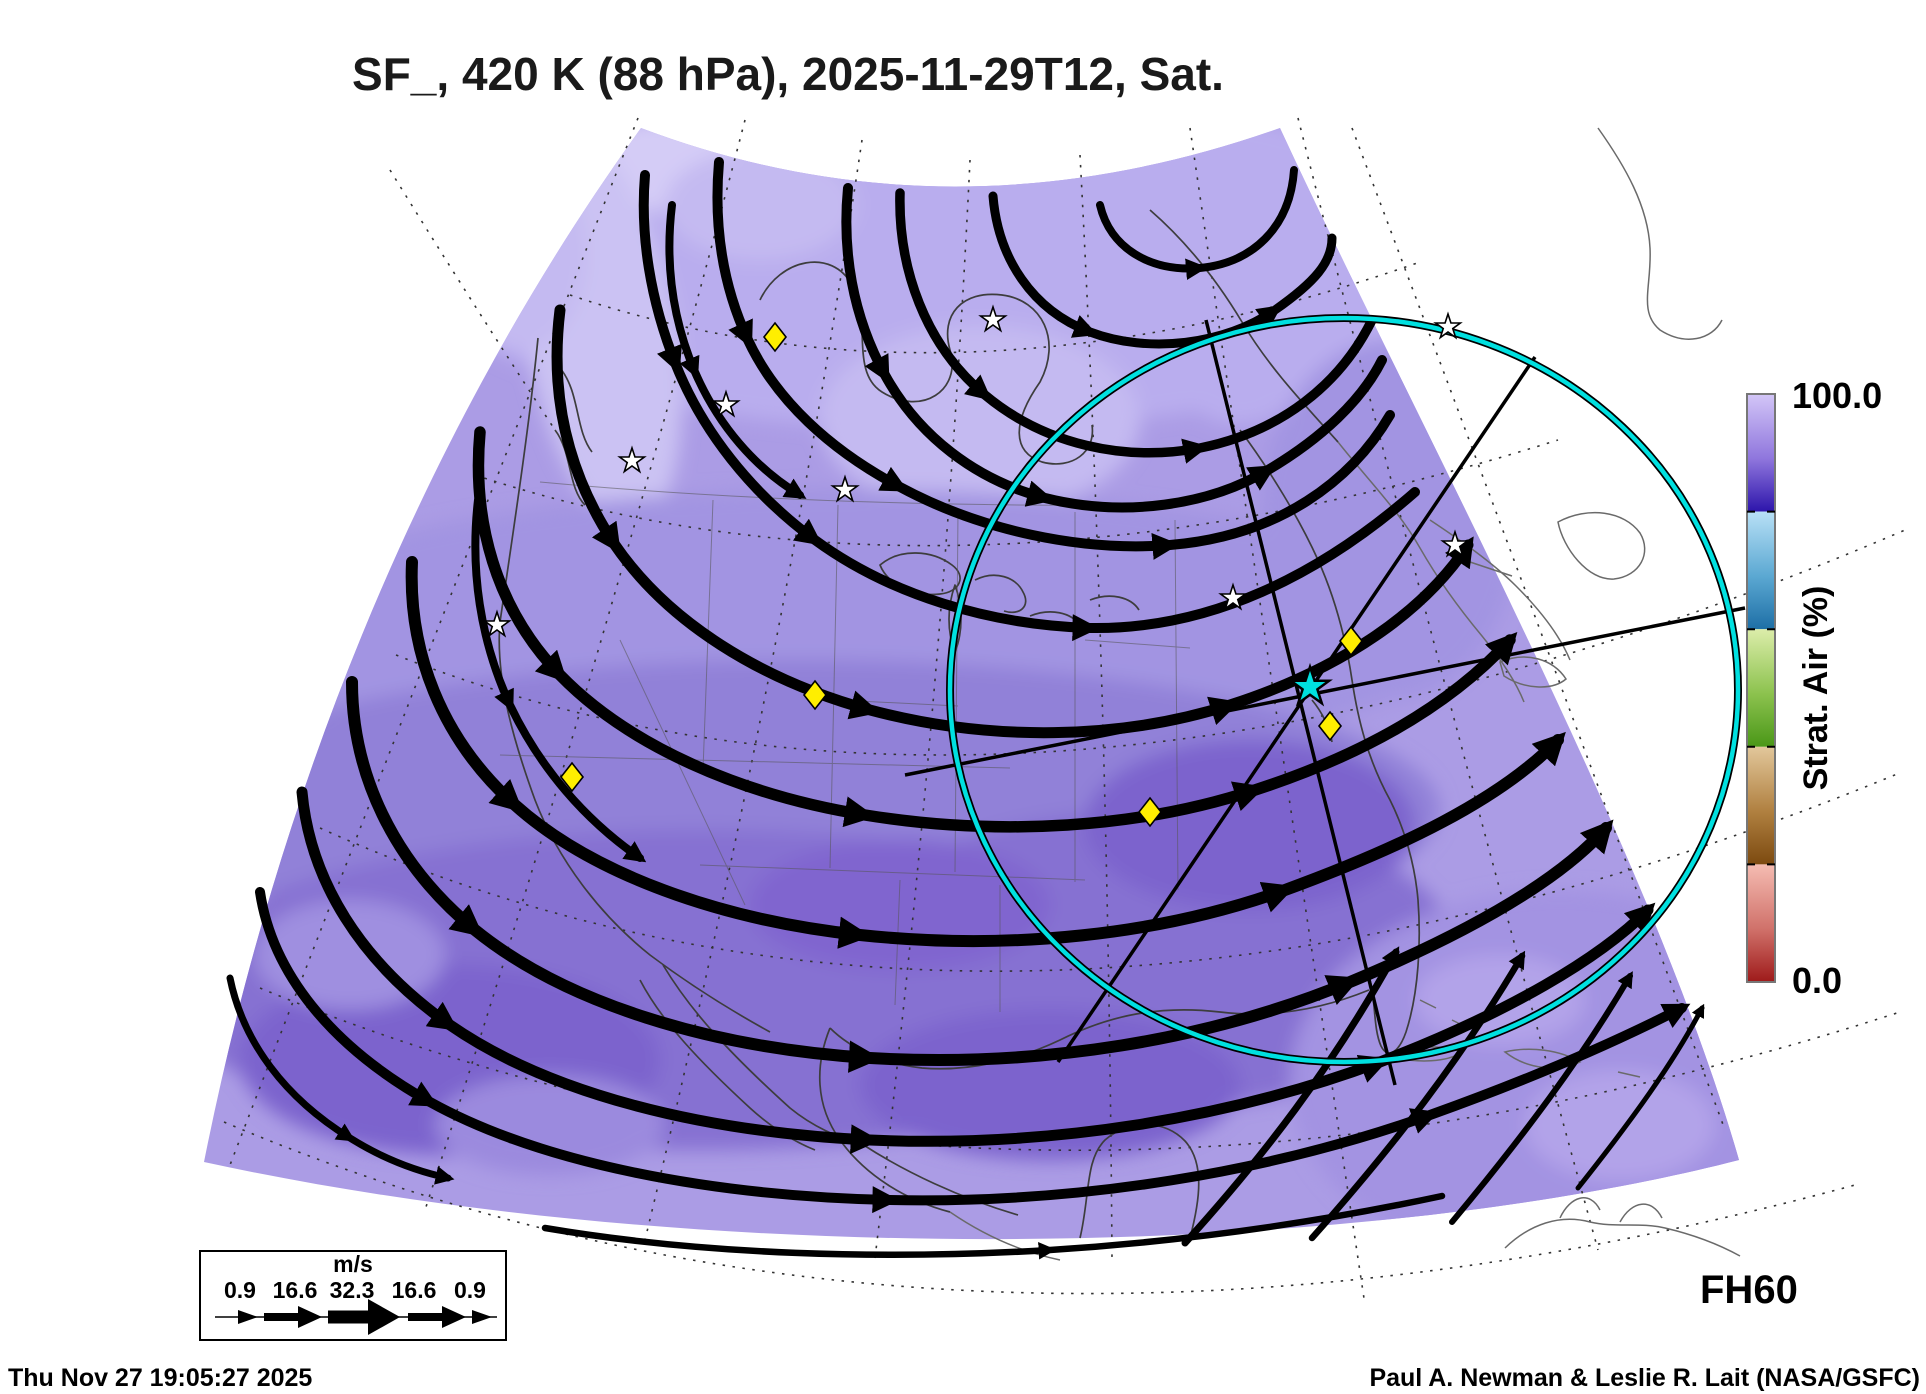 Image resolution: width=1926 pixels, height=1394 pixels. I want to click on legend-tick-4: 0.9, so click(470, 1290).